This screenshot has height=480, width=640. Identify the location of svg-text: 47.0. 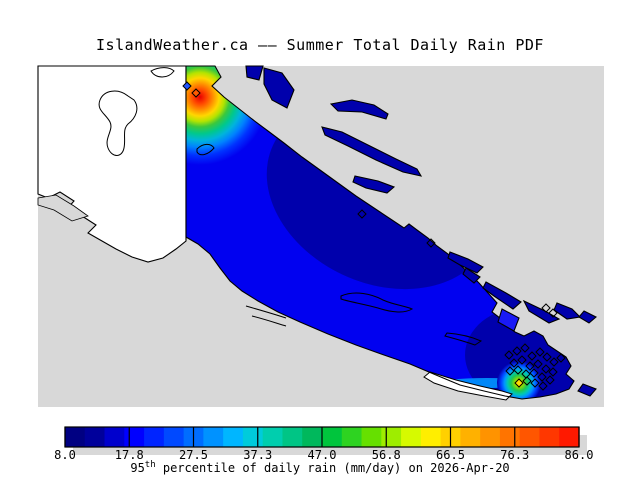
(322, 455).